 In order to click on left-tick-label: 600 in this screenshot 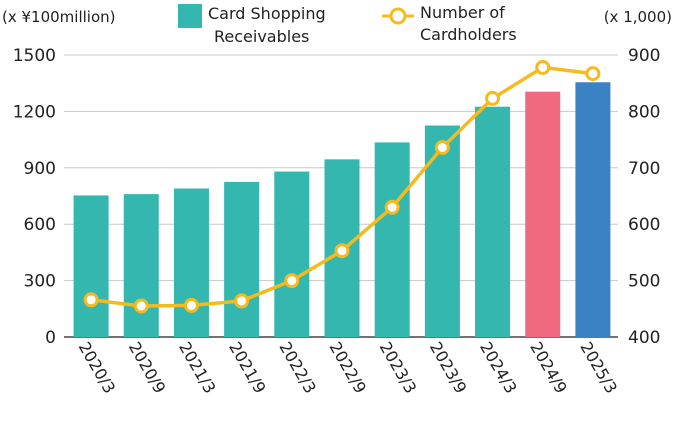, I will do `click(40, 225)`.